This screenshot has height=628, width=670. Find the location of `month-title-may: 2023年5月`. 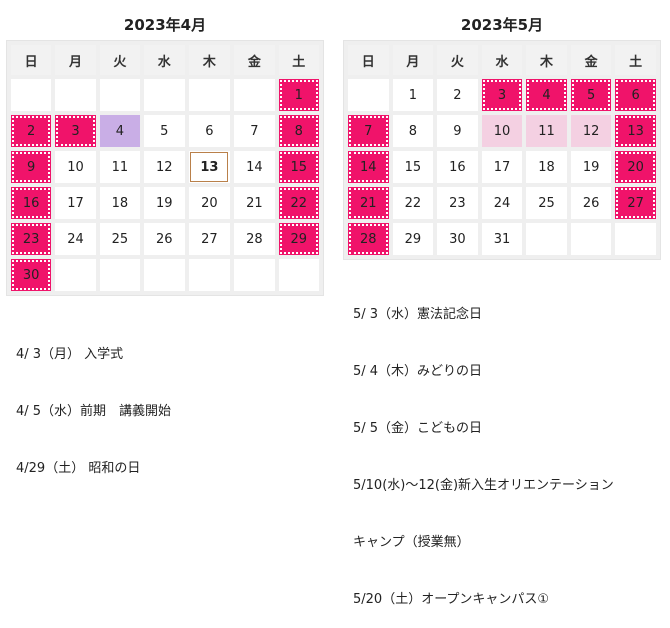

month-title-may: 2023年5月 is located at coordinates (502, 25).